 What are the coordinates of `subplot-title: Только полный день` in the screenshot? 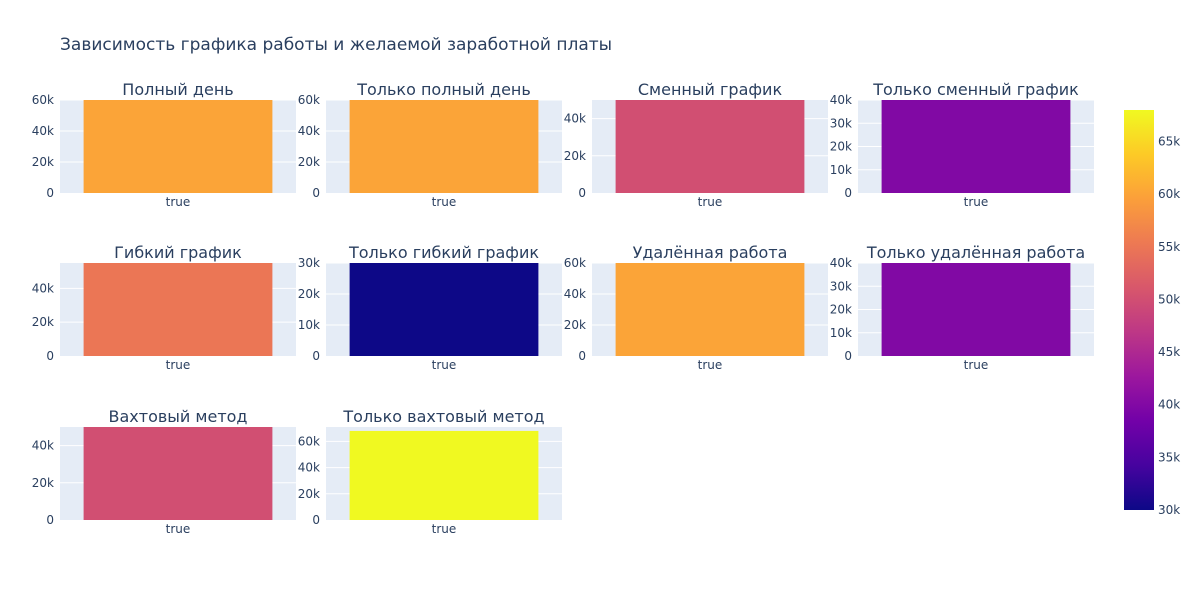 It's located at (443, 89).